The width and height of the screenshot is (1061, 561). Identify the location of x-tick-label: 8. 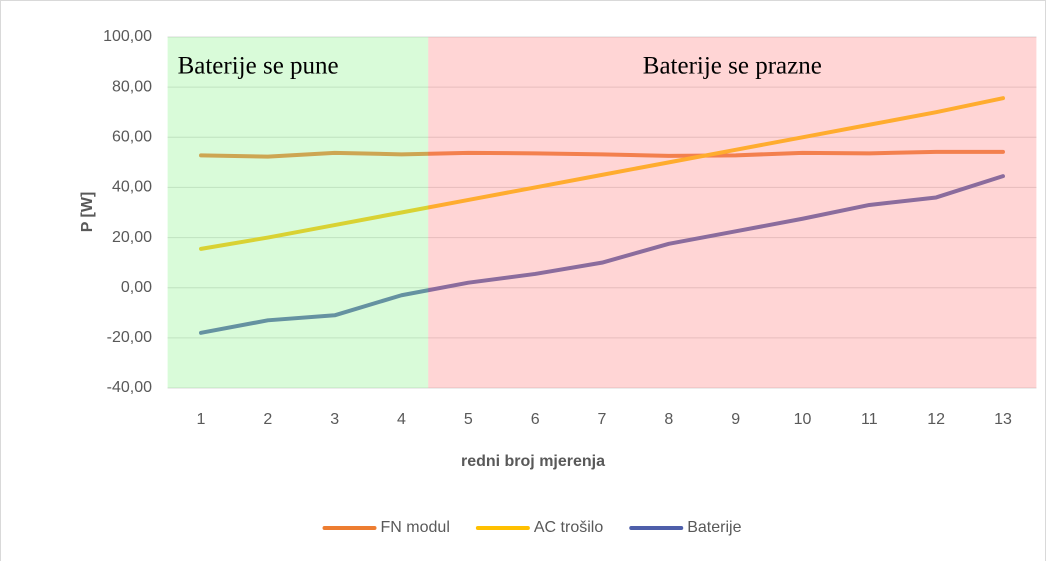
(668, 419).